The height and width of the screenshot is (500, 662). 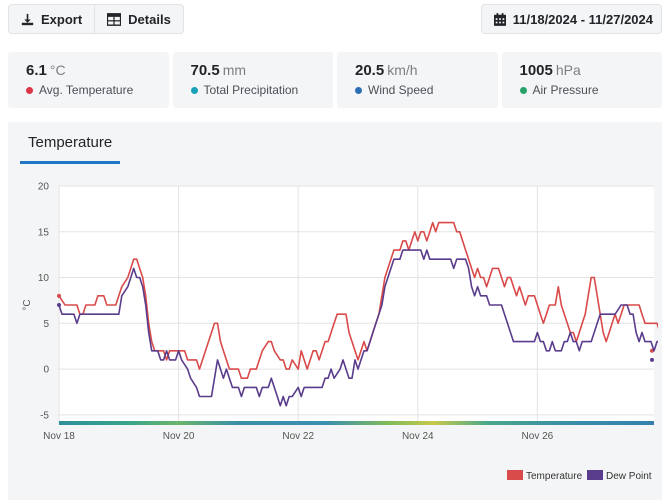 What do you see at coordinates (86, 90) in the screenshot?
I see `stat-label: Avg. Temperature` at bounding box center [86, 90].